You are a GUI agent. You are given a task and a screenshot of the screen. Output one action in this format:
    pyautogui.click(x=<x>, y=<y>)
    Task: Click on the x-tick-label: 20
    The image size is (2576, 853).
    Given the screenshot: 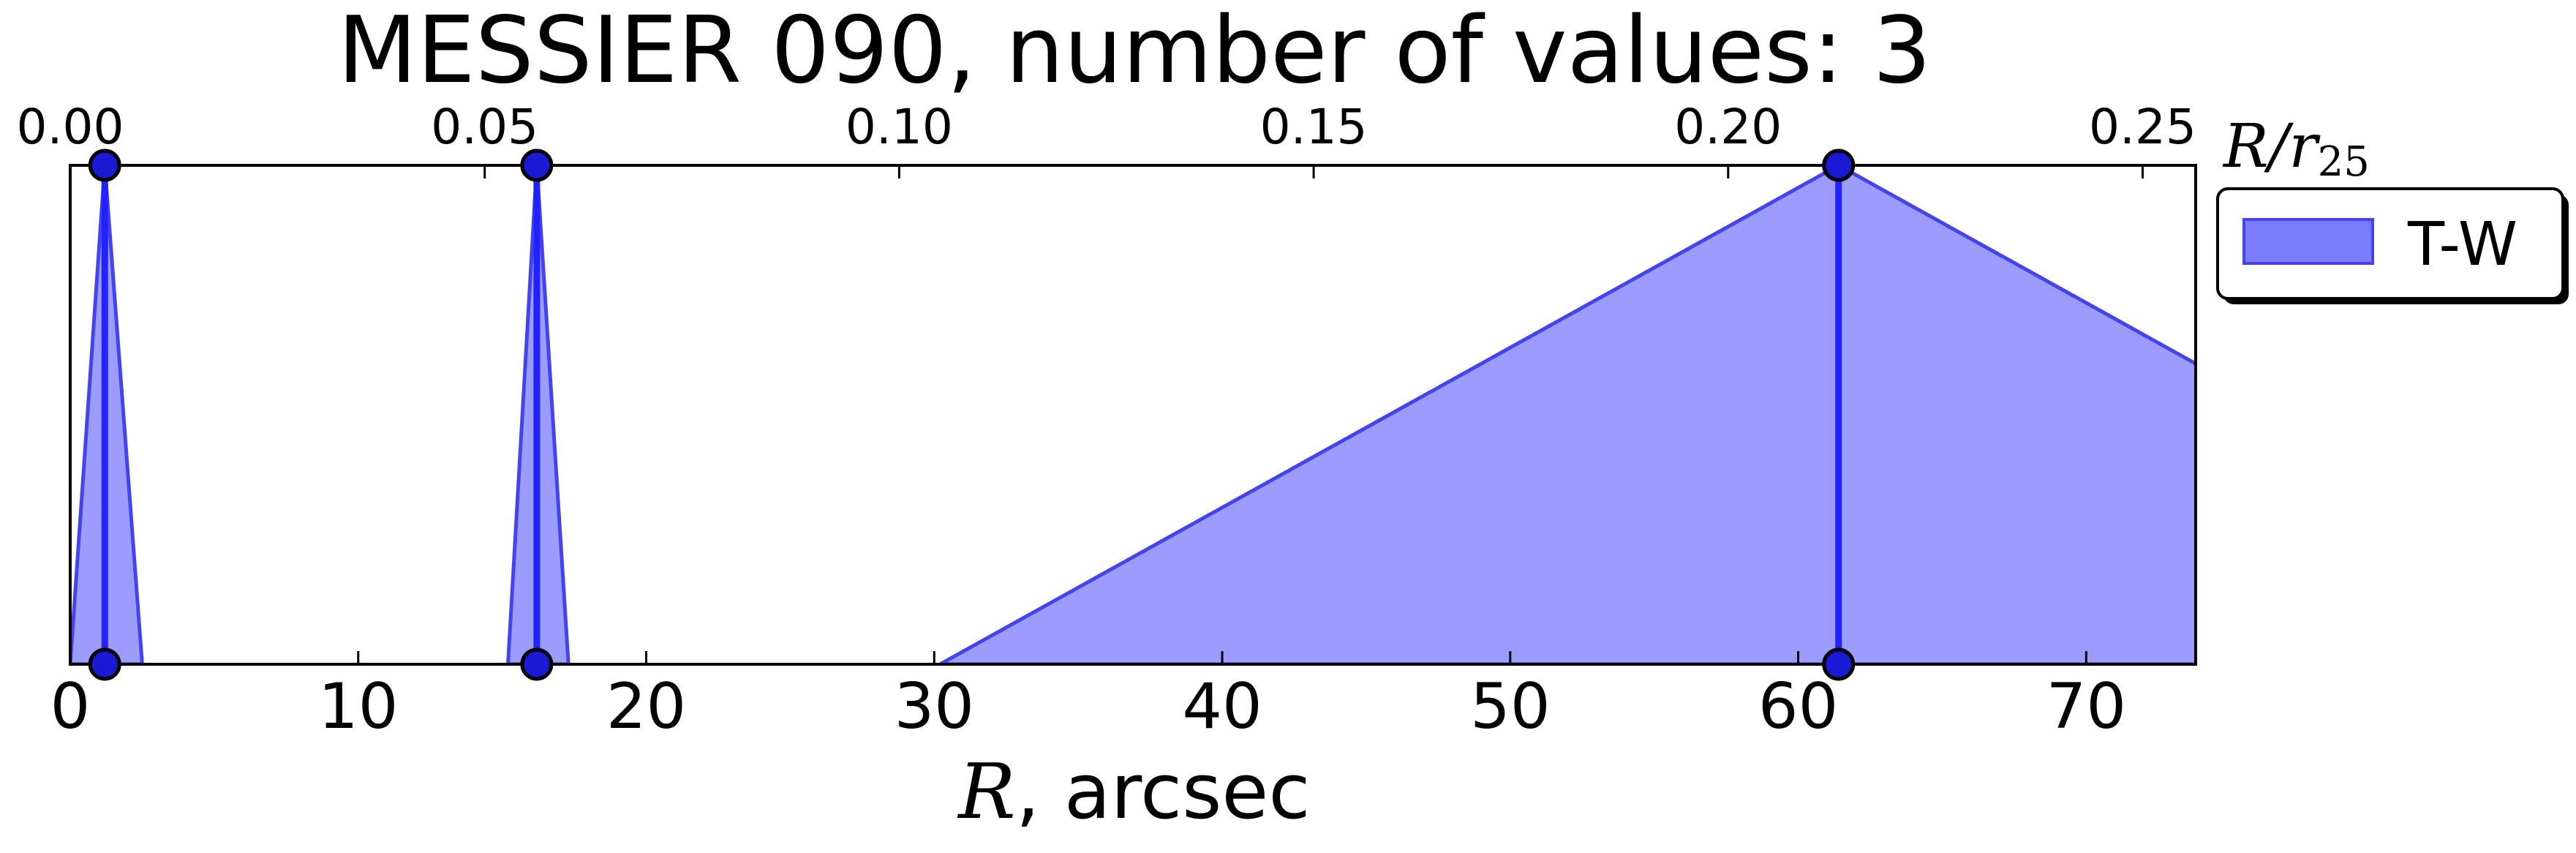 What is the action you would take?
    pyautogui.click(x=646, y=706)
    